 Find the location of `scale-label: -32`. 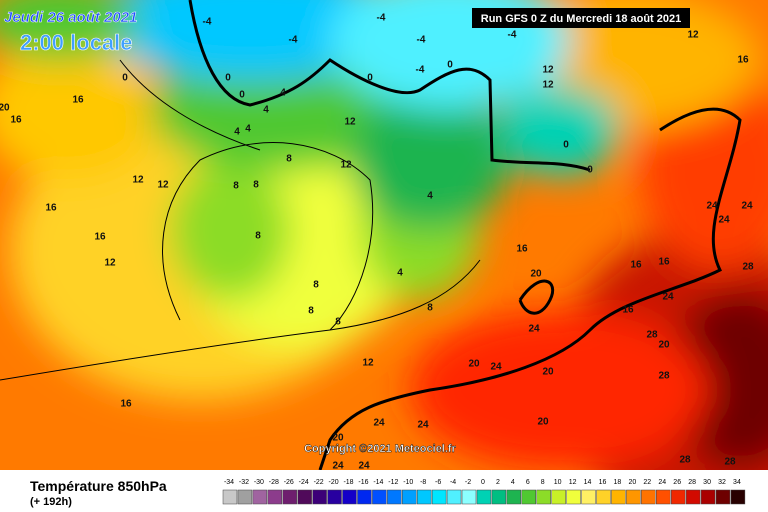

scale-label: -32 is located at coordinates (244, 482).